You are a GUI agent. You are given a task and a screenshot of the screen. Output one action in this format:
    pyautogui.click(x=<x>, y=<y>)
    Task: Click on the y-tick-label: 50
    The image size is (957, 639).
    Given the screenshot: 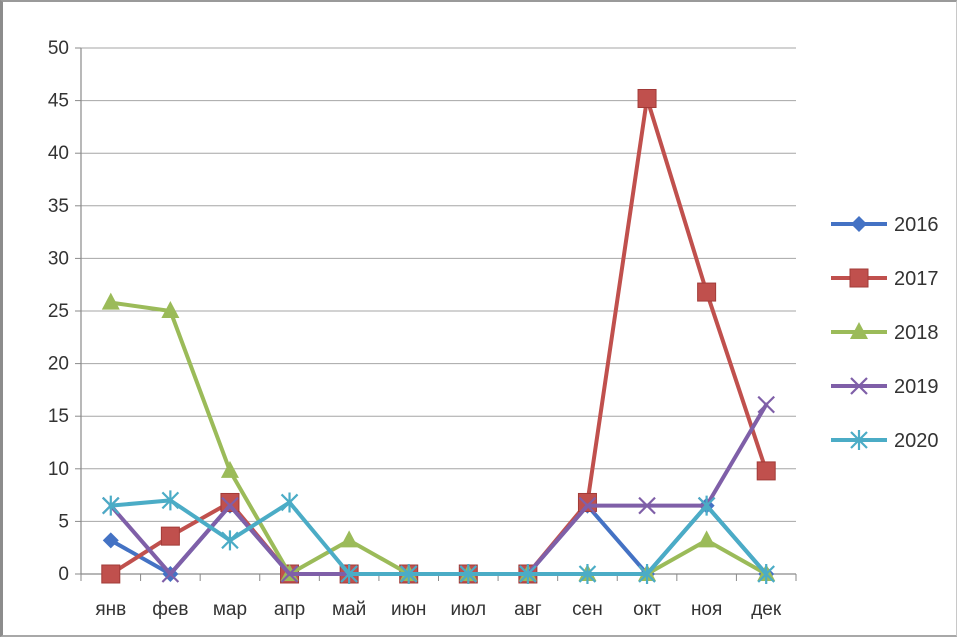 What is the action you would take?
    pyautogui.click(x=58, y=48)
    